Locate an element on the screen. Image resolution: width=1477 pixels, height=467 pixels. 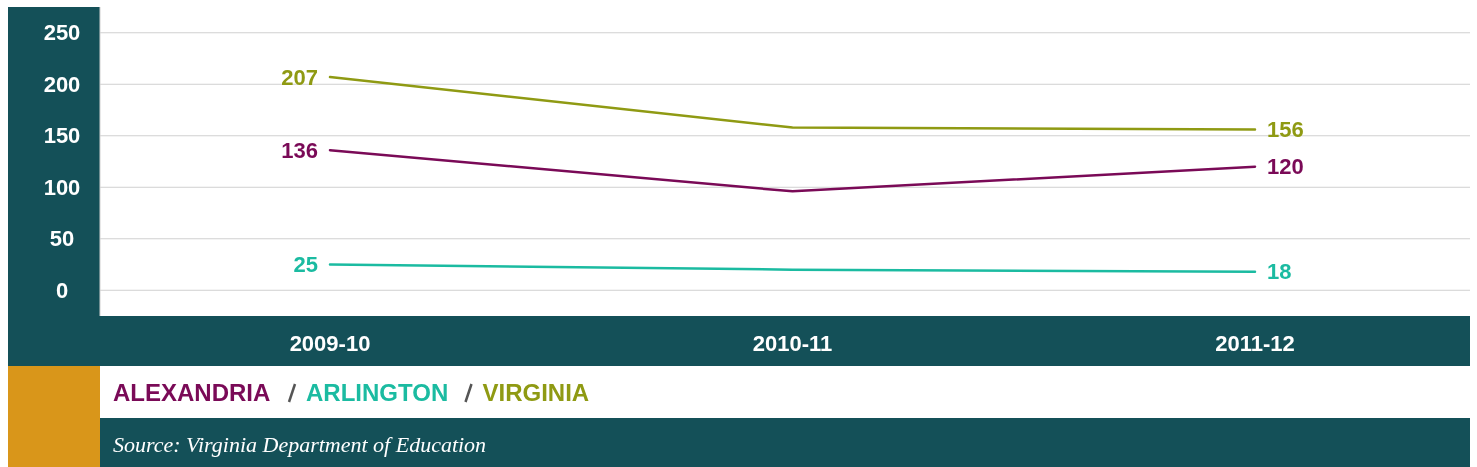
text: ALEXANDRIA is located at coordinates (192, 393).